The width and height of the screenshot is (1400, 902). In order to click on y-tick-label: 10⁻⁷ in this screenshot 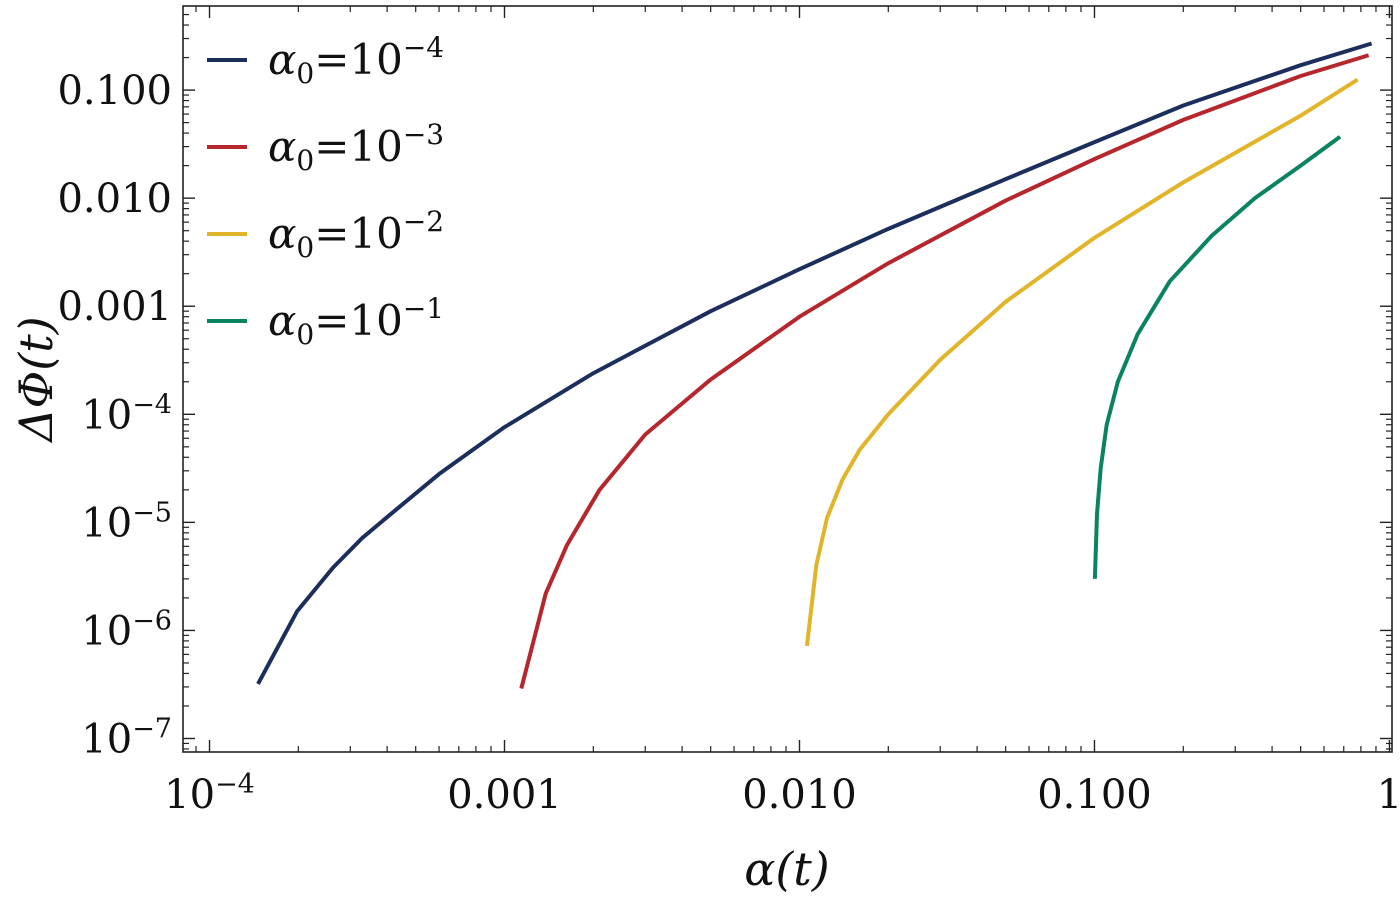, I will do `click(126, 737)`.